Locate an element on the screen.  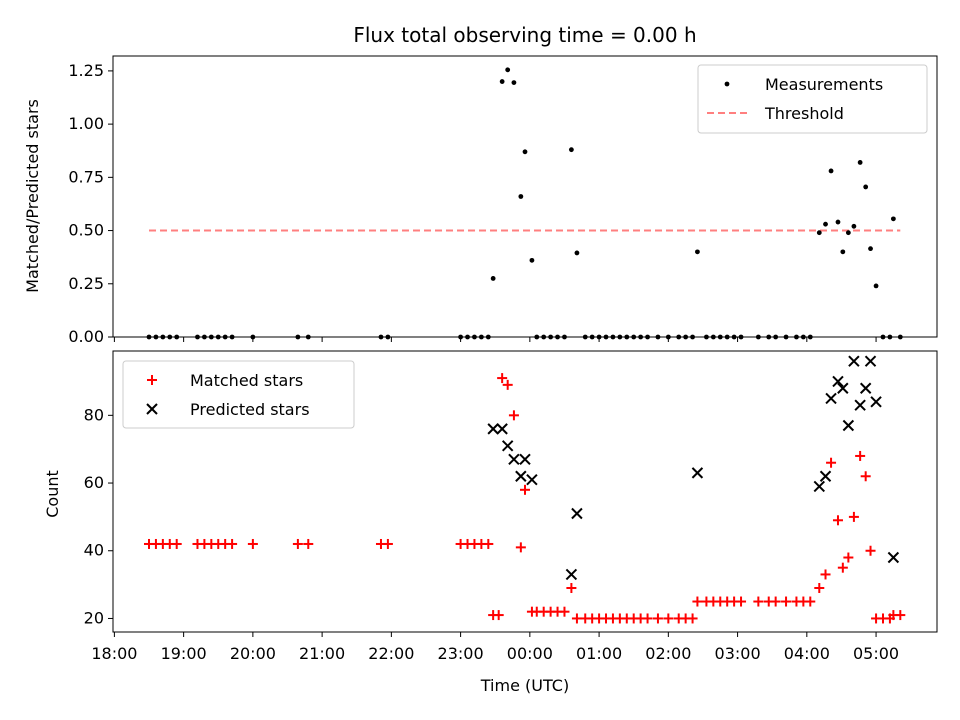
top-y-tick-label: 0.75 is located at coordinates (86, 176).